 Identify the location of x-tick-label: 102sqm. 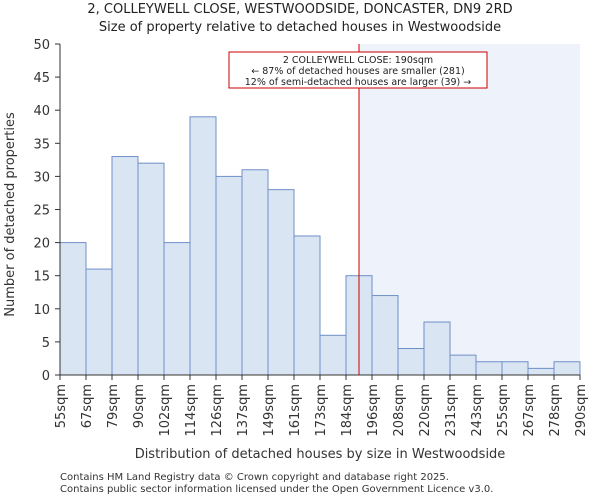
(165, 410).